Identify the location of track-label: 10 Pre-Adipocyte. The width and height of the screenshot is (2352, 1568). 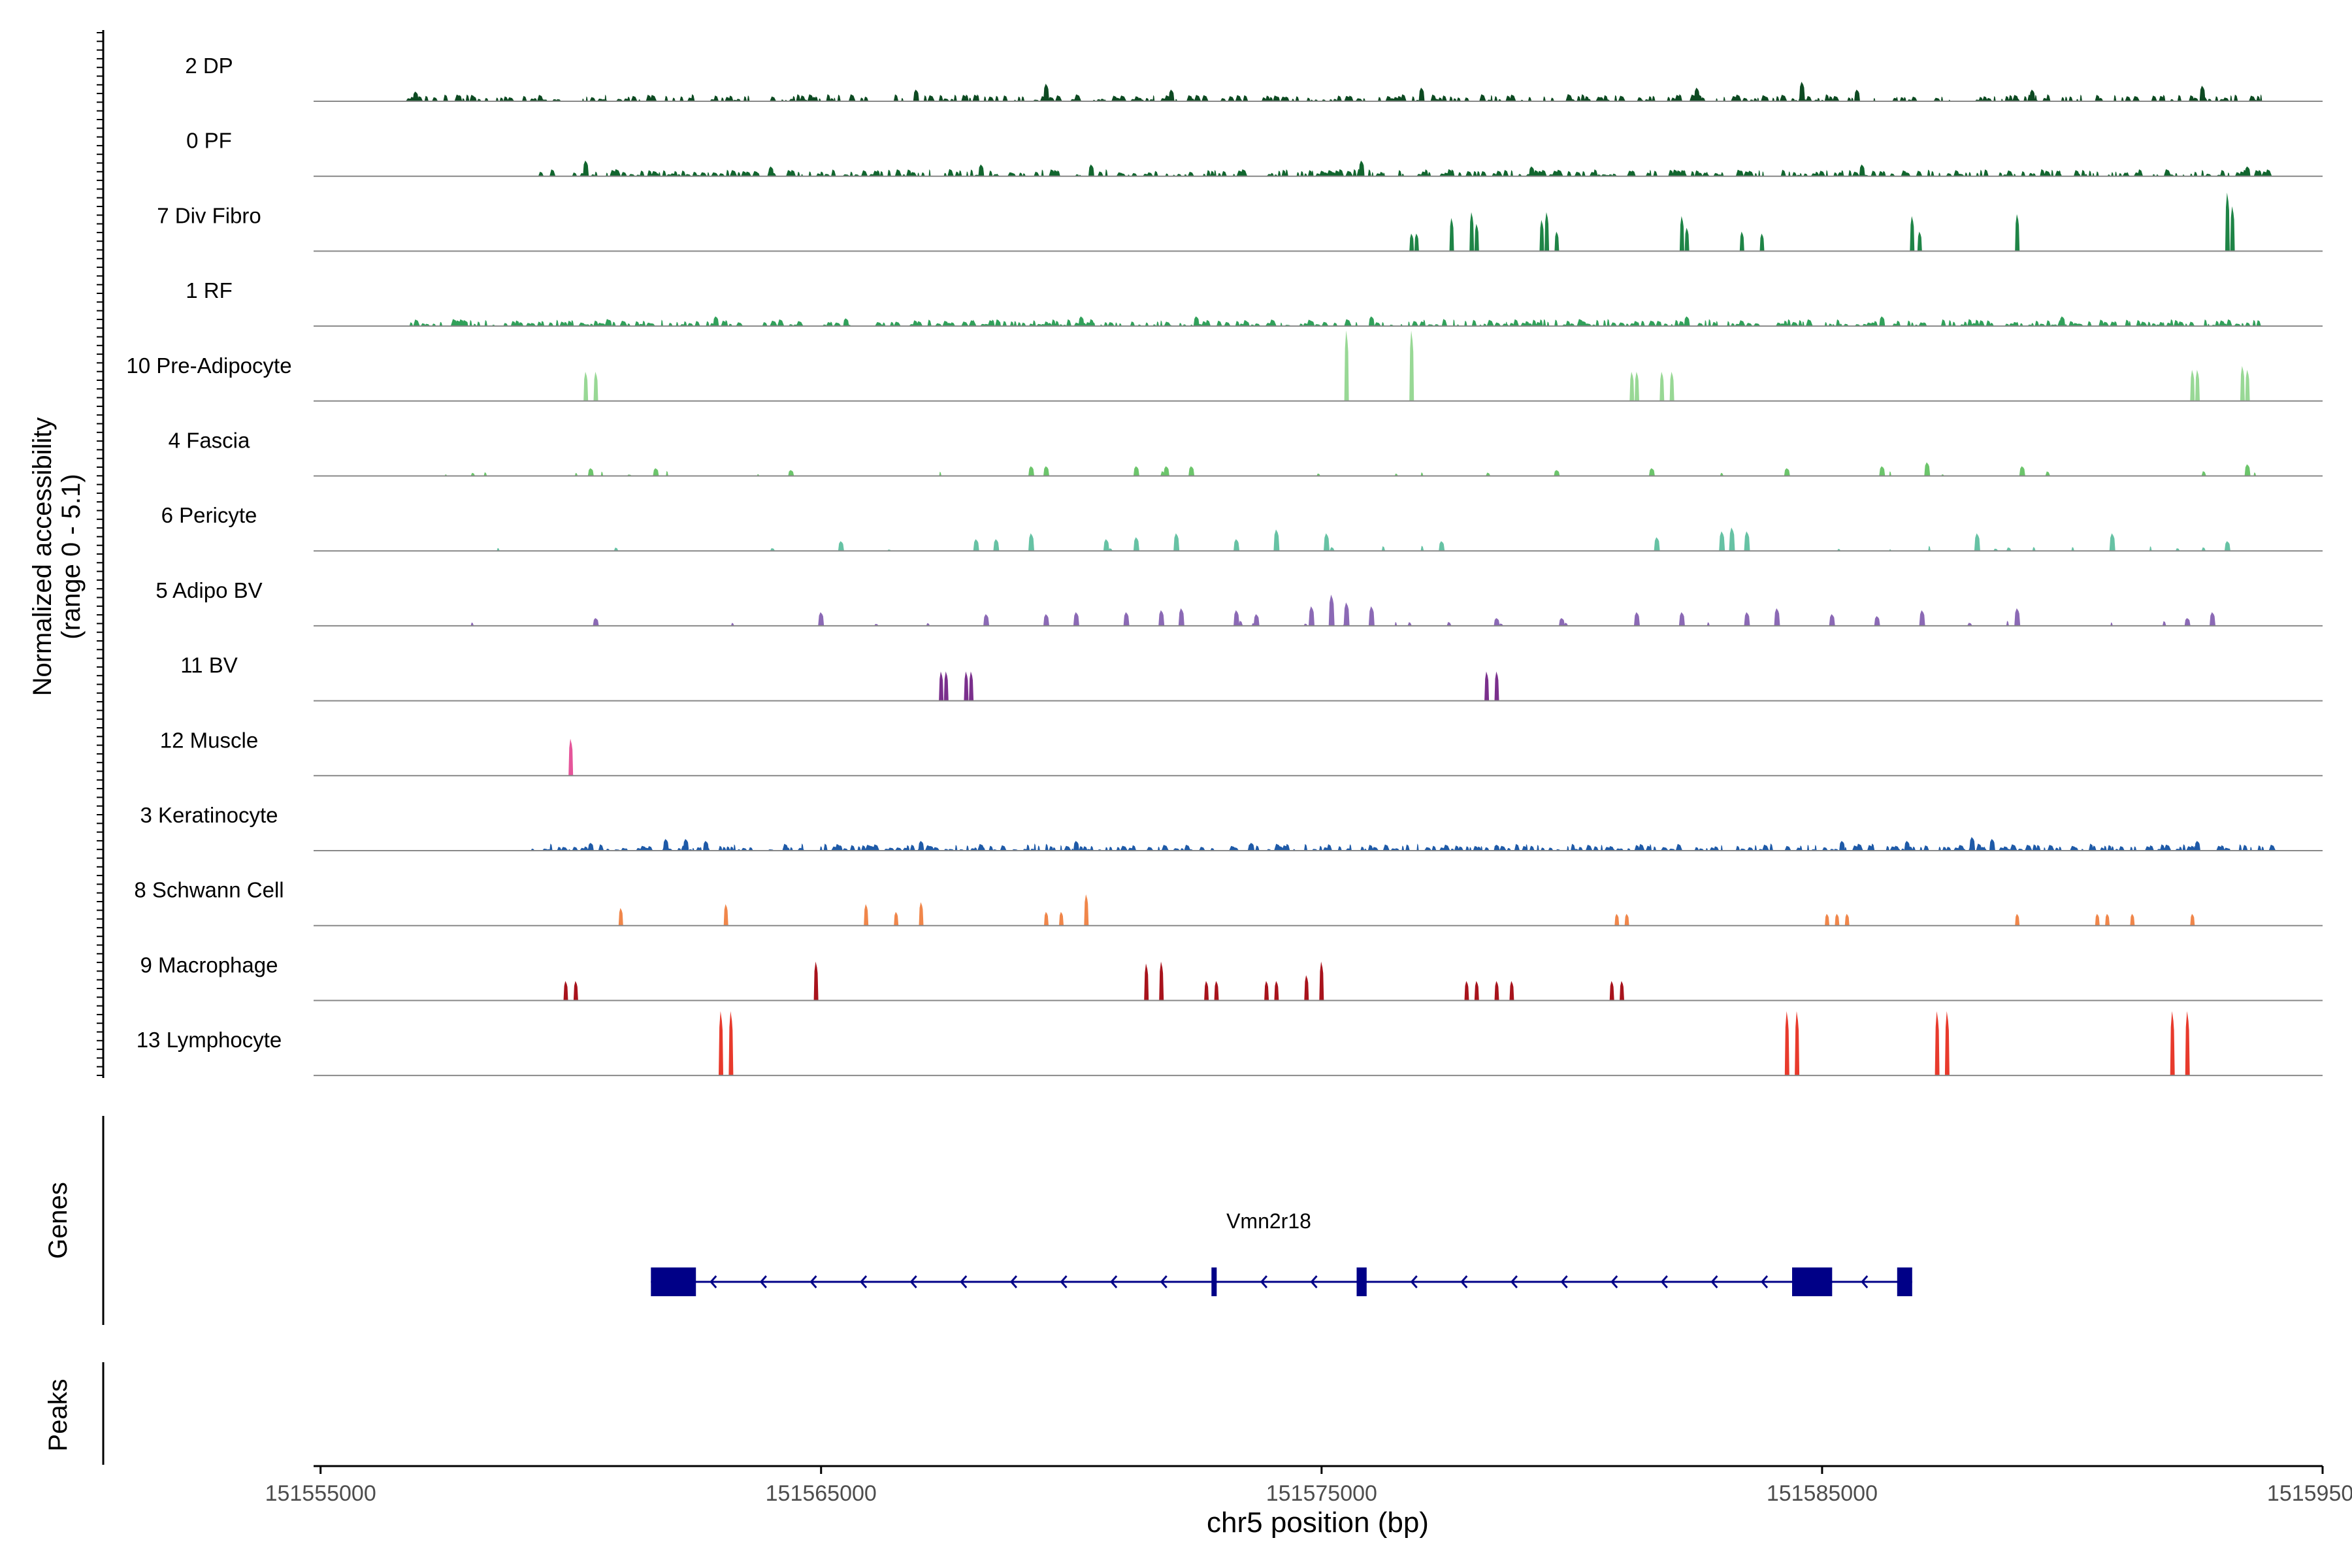
(208, 365).